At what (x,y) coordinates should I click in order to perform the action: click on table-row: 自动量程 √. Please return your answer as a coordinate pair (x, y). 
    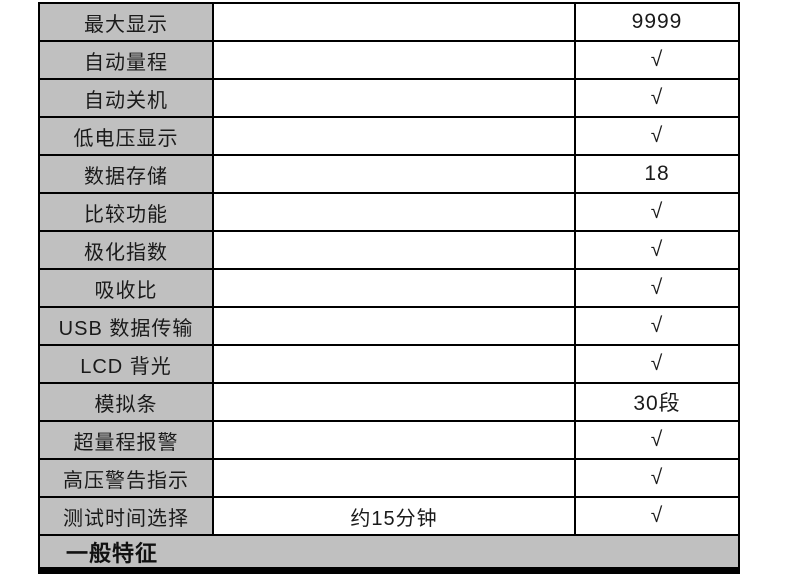
    Looking at the image, I should click on (389, 61).